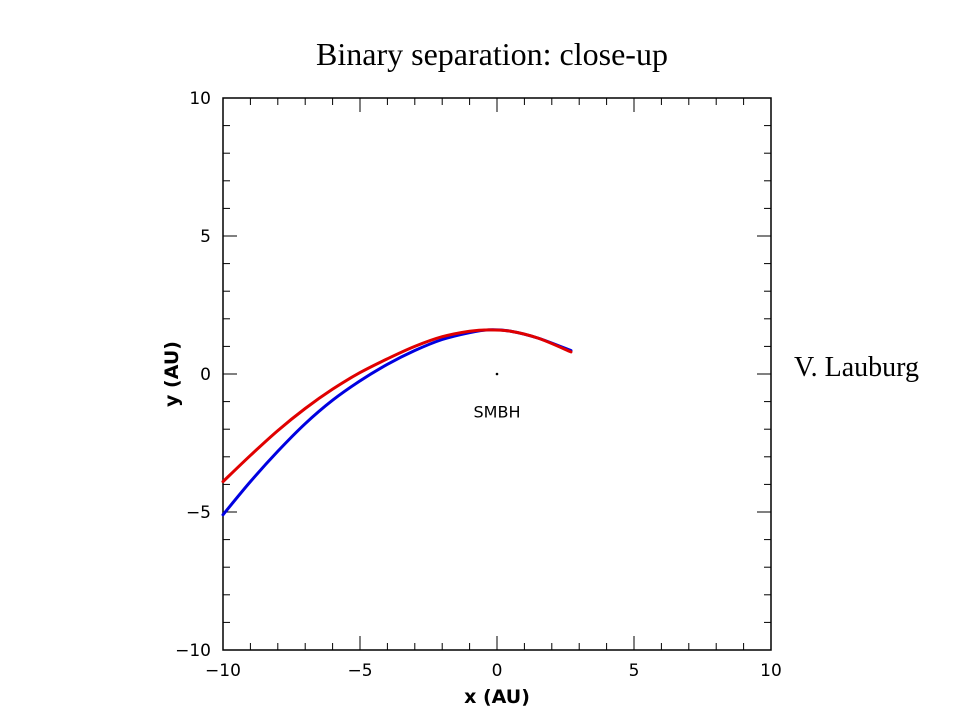 The width and height of the screenshot is (960, 720). I want to click on author-credit: V. Lauburg, so click(856, 367).